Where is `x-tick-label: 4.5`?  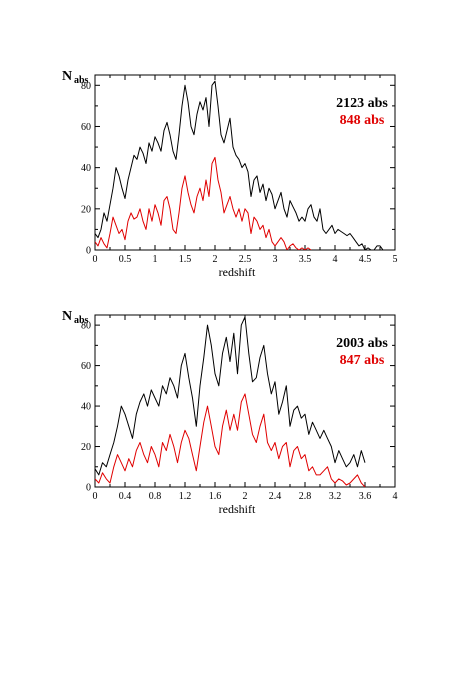 x-tick-label: 4.5 is located at coordinates (365, 259).